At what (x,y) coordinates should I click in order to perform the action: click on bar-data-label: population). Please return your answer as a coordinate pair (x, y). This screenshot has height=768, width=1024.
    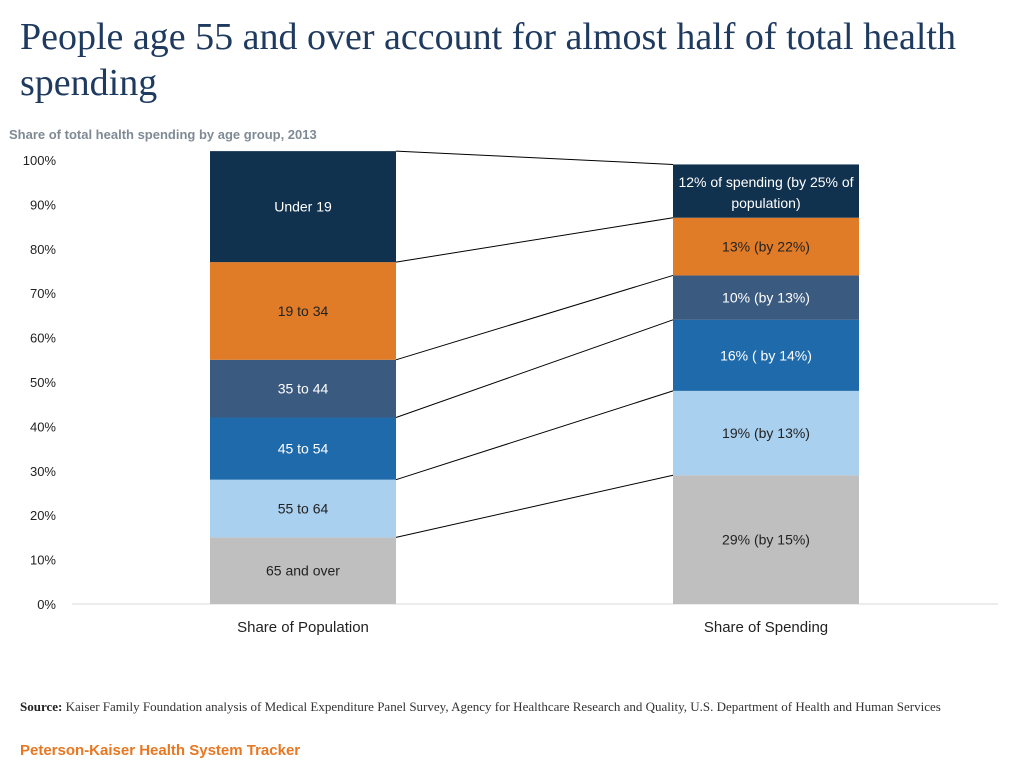
    Looking at the image, I should click on (765, 203).